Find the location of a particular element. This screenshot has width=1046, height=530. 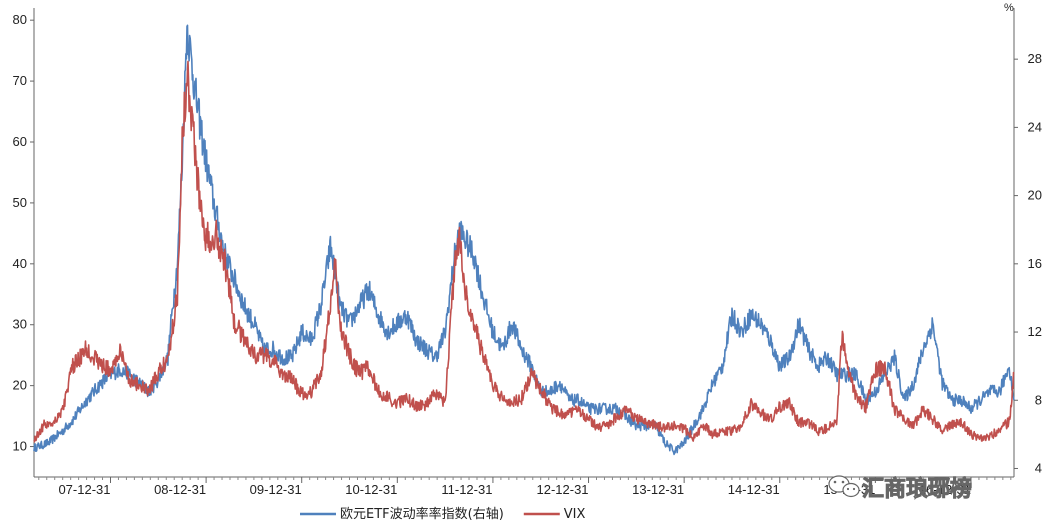

y-right-tick-label: 4 is located at coordinates (1038, 467).